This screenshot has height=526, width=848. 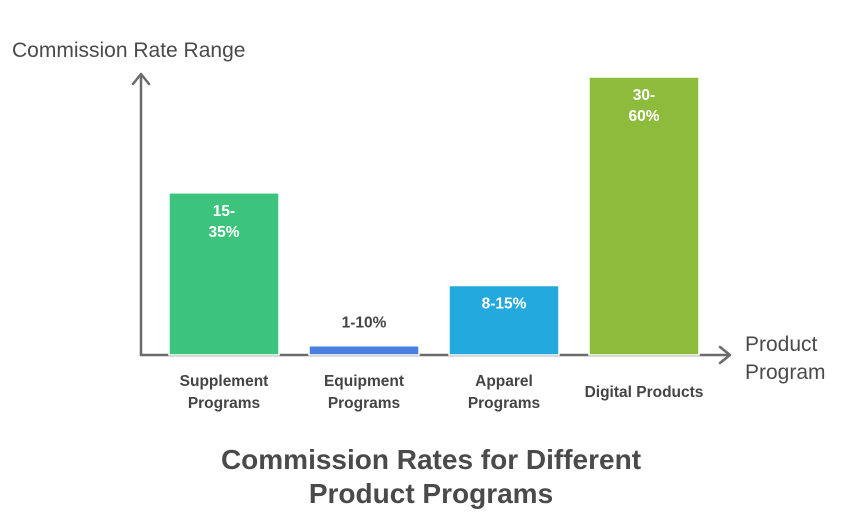 What do you see at coordinates (644, 95) in the screenshot?
I see `bar-value-label-3-0: 30-` at bounding box center [644, 95].